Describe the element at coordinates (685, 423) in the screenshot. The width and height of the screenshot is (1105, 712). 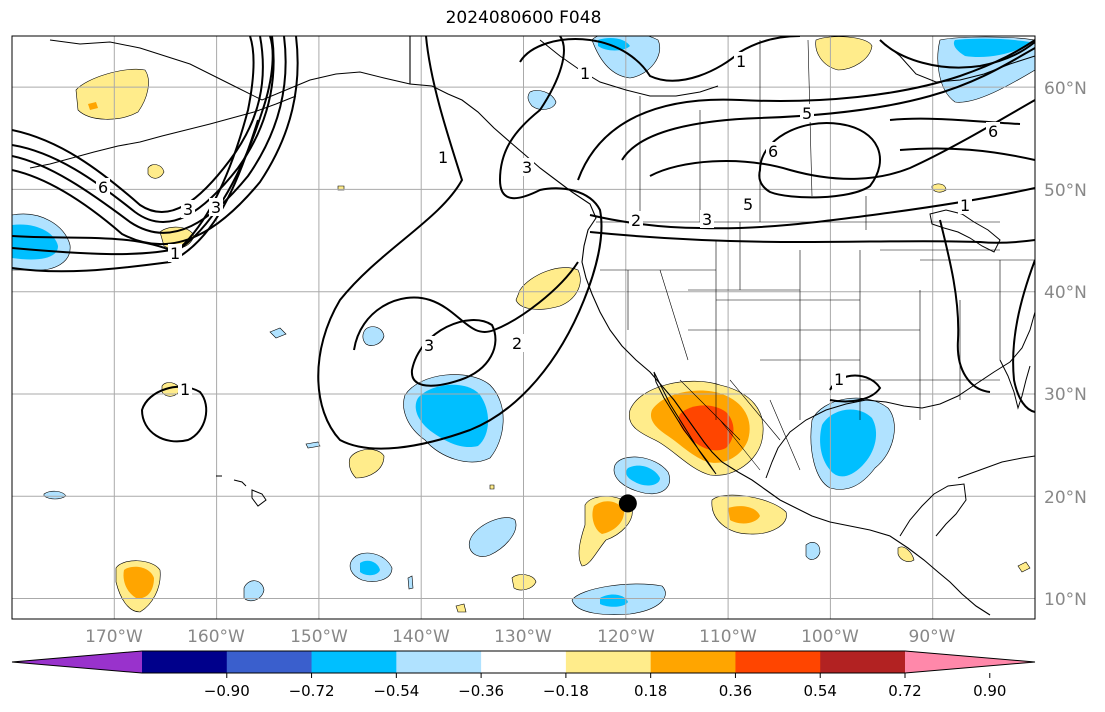
I see `coastline-baja` at that location.